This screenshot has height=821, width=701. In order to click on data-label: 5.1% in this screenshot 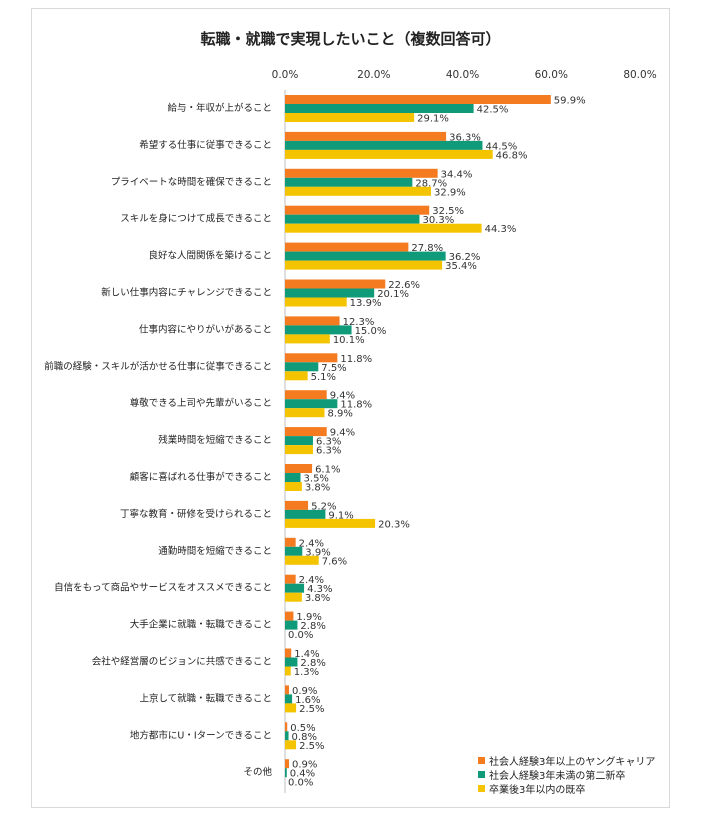, I will do `click(323, 377)`.